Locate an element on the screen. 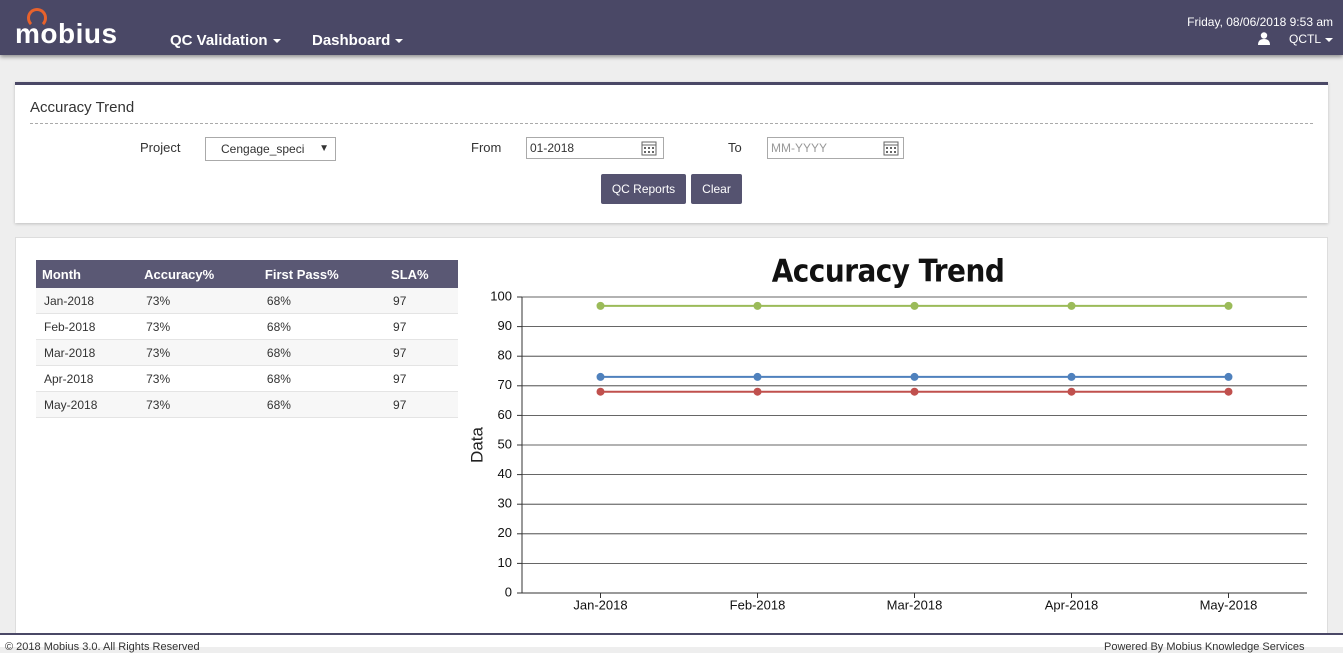  header-row: Month Accuracy% First Pass% SLA% is located at coordinates (247, 274).